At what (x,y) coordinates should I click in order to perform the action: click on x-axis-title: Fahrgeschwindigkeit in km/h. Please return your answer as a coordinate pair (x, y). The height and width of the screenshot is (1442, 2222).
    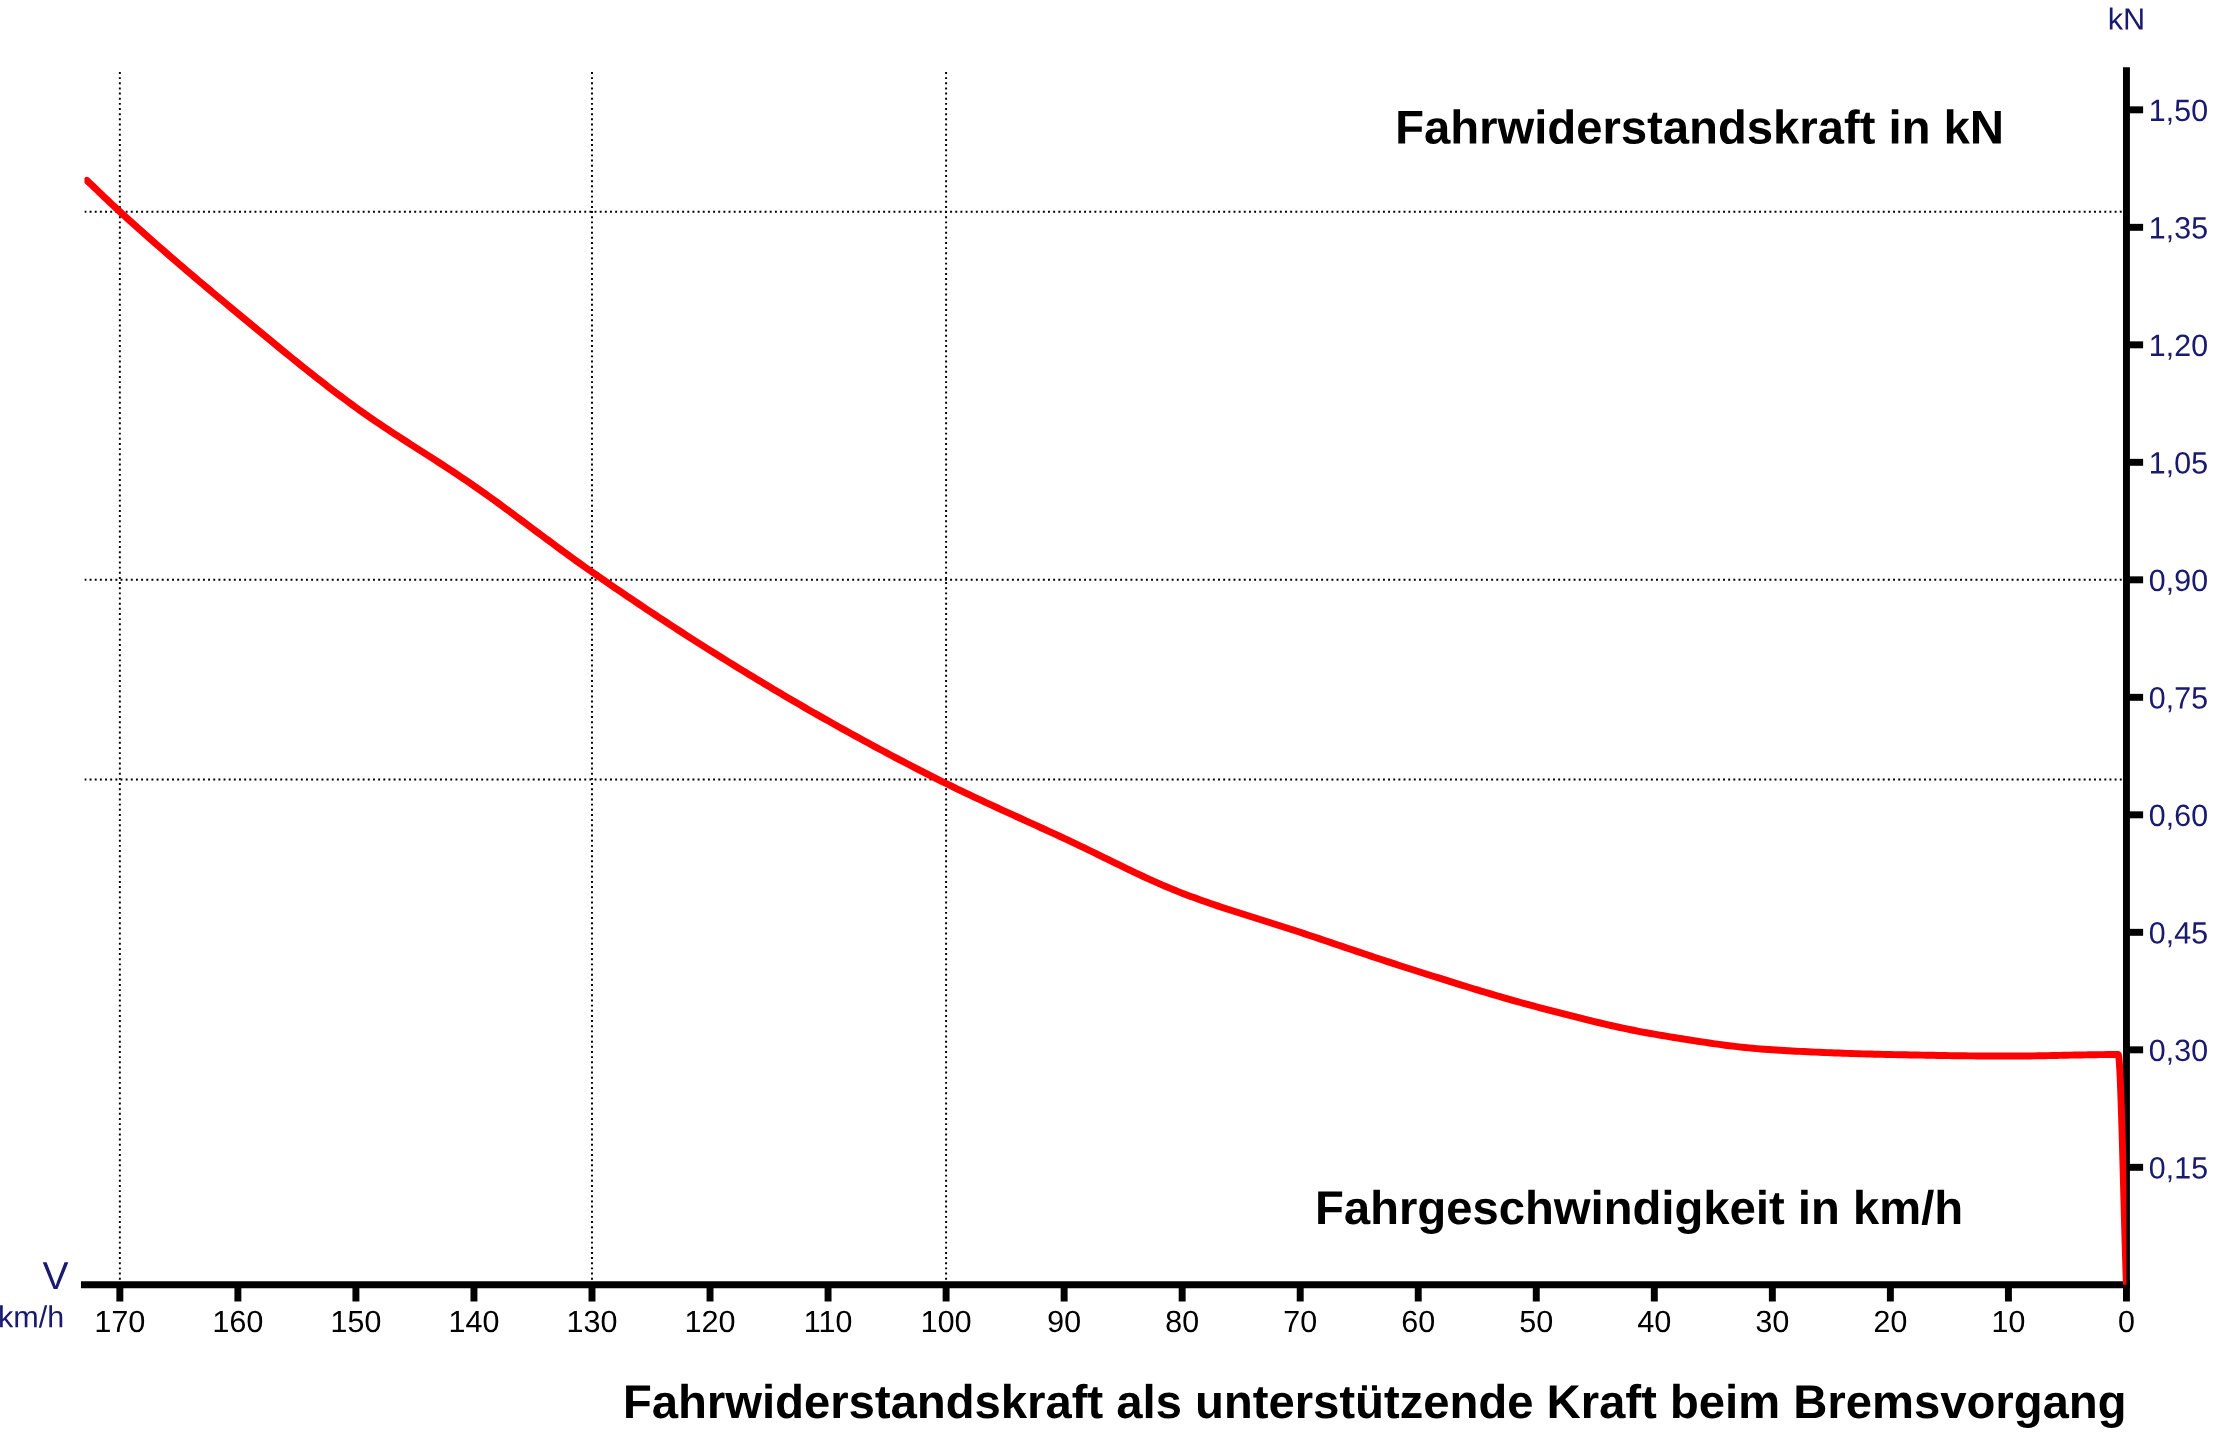
    Looking at the image, I should click on (1639, 1212).